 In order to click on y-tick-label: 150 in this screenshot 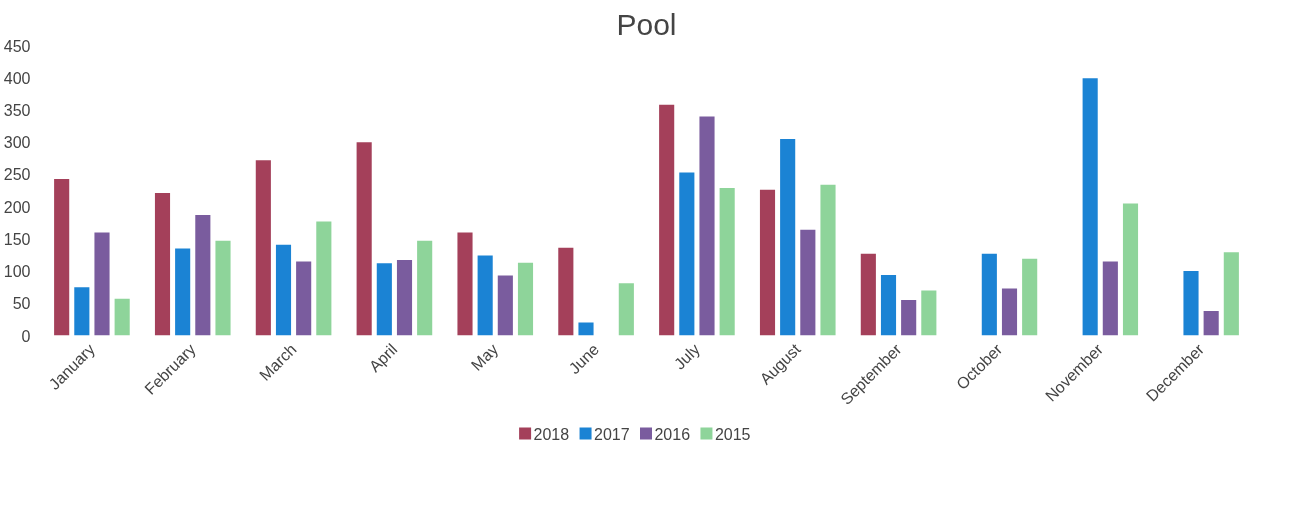, I will do `click(17, 239)`.